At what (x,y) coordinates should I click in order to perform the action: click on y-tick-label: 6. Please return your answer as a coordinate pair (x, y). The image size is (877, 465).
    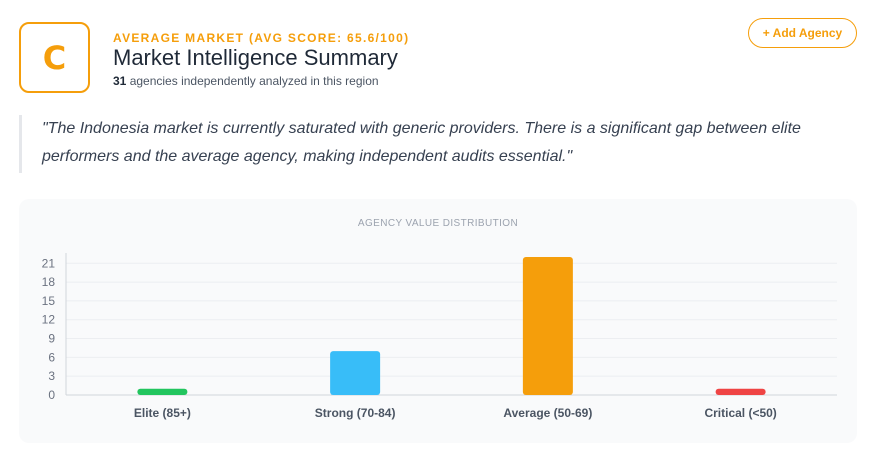
    Looking at the image, I should click on (51, 357).